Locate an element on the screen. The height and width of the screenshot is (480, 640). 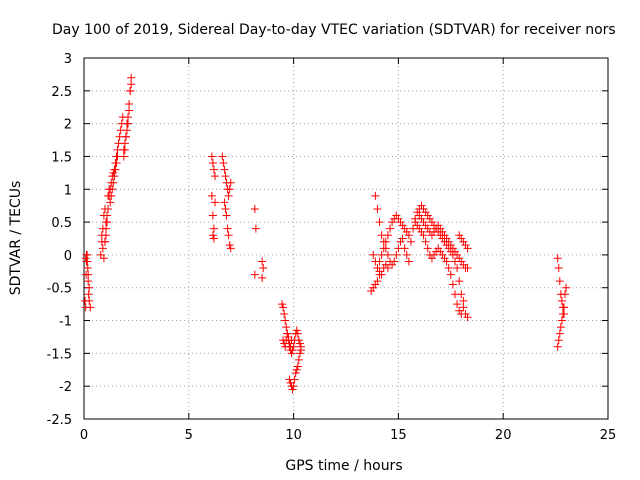
x-tick-label: 20 is located at coordinates (503, 435).